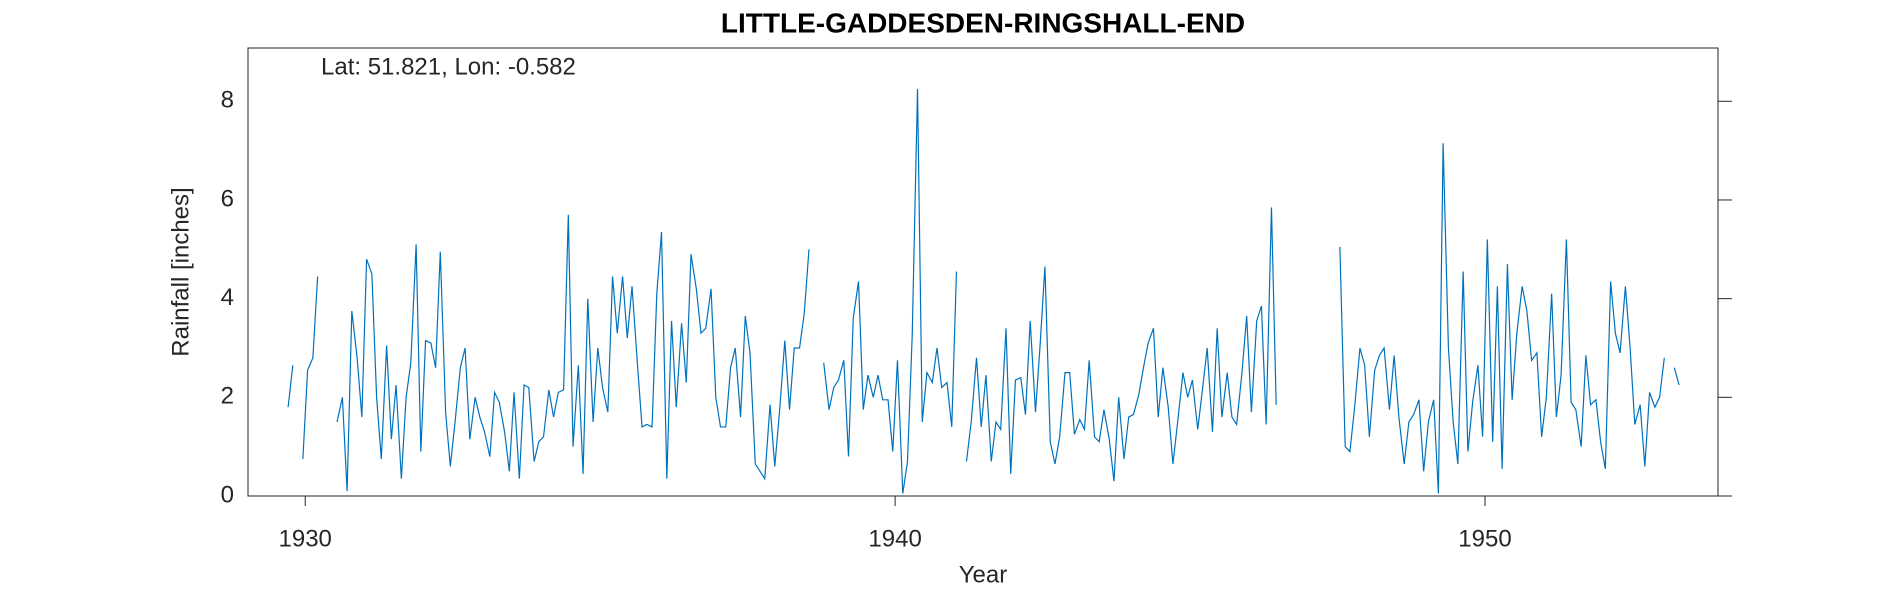 The width and height of the screenshot is (1890, 591). I want to click on y-tick-label: 6, so click(227, 198).